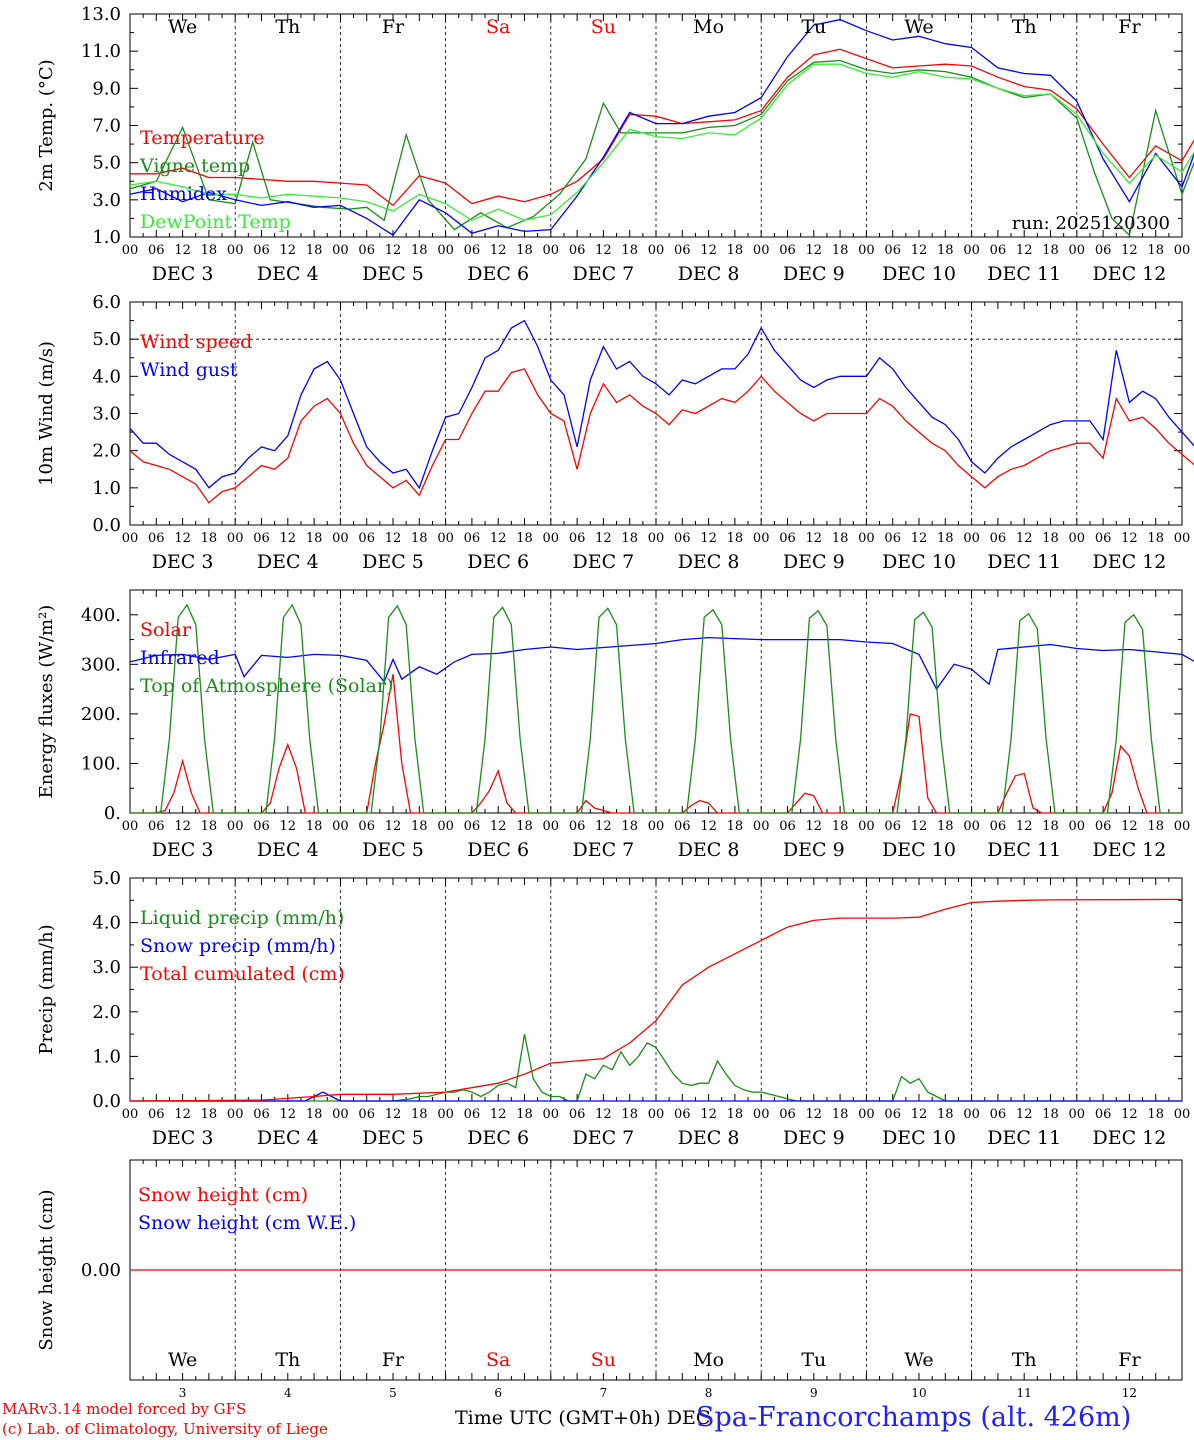 The image size is (1194, 1440). I want to click on temp-series-1-line, so click(661, 148).